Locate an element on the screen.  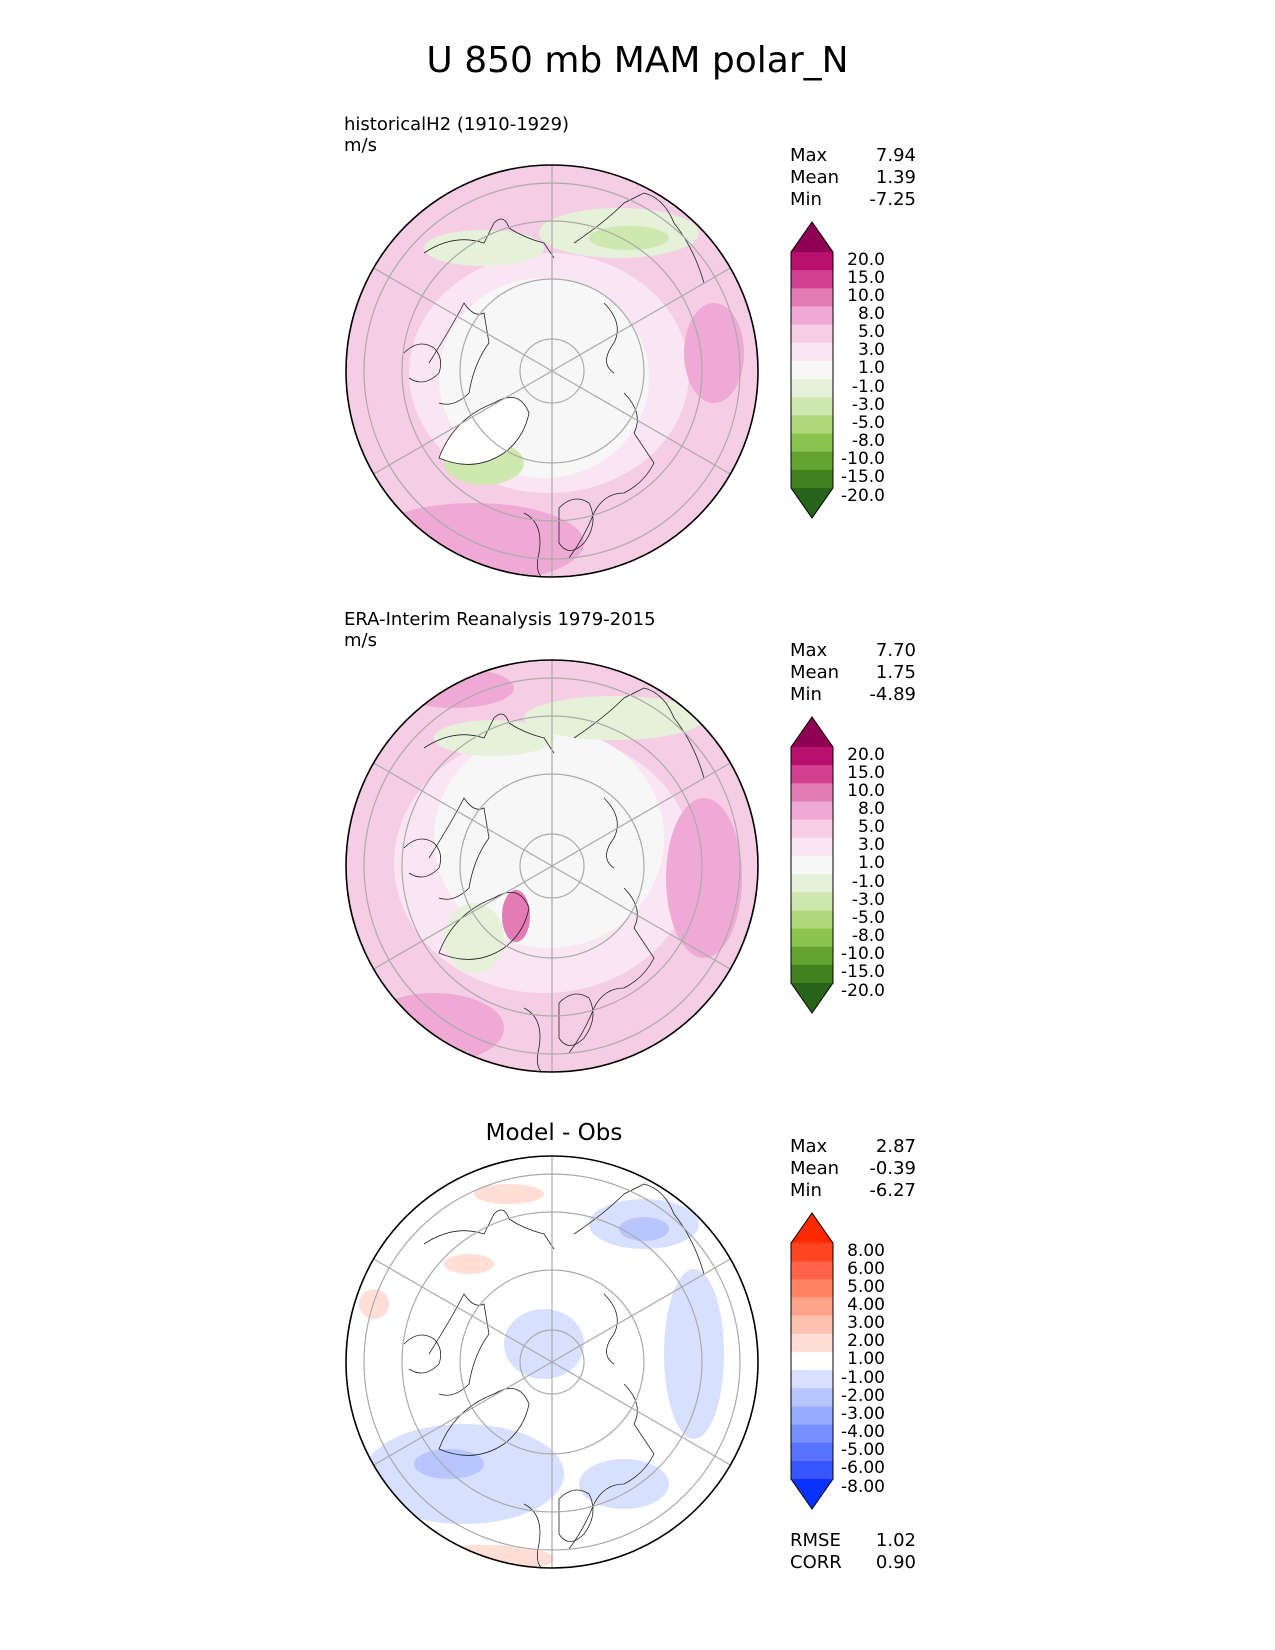
field-patch-green-north is located at coordinates (614, 718).